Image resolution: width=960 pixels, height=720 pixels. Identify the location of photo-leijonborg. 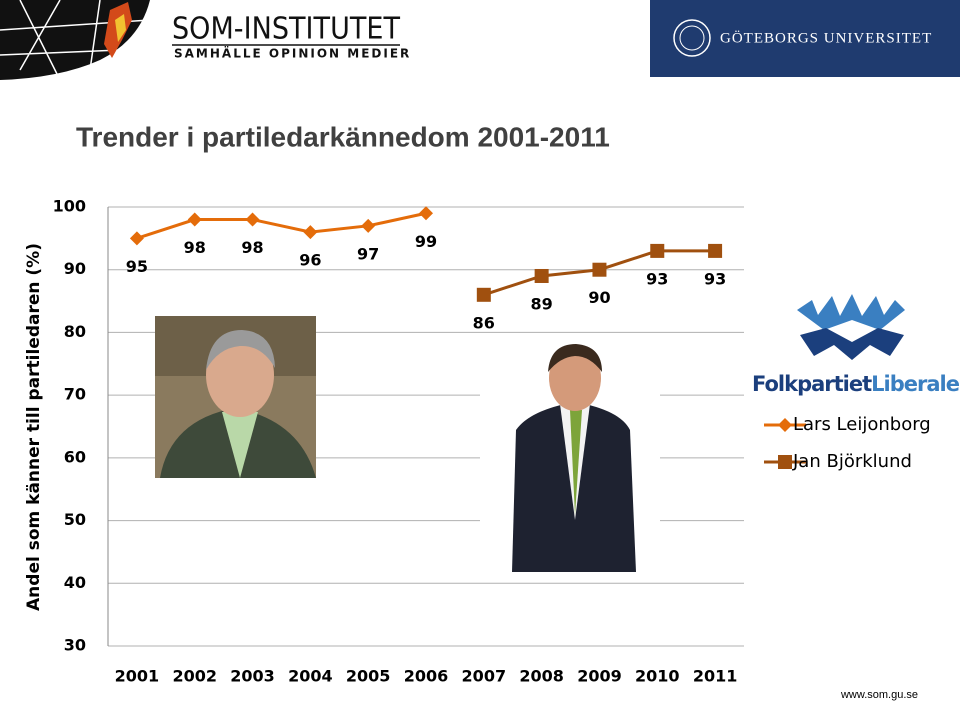
(235, 397).